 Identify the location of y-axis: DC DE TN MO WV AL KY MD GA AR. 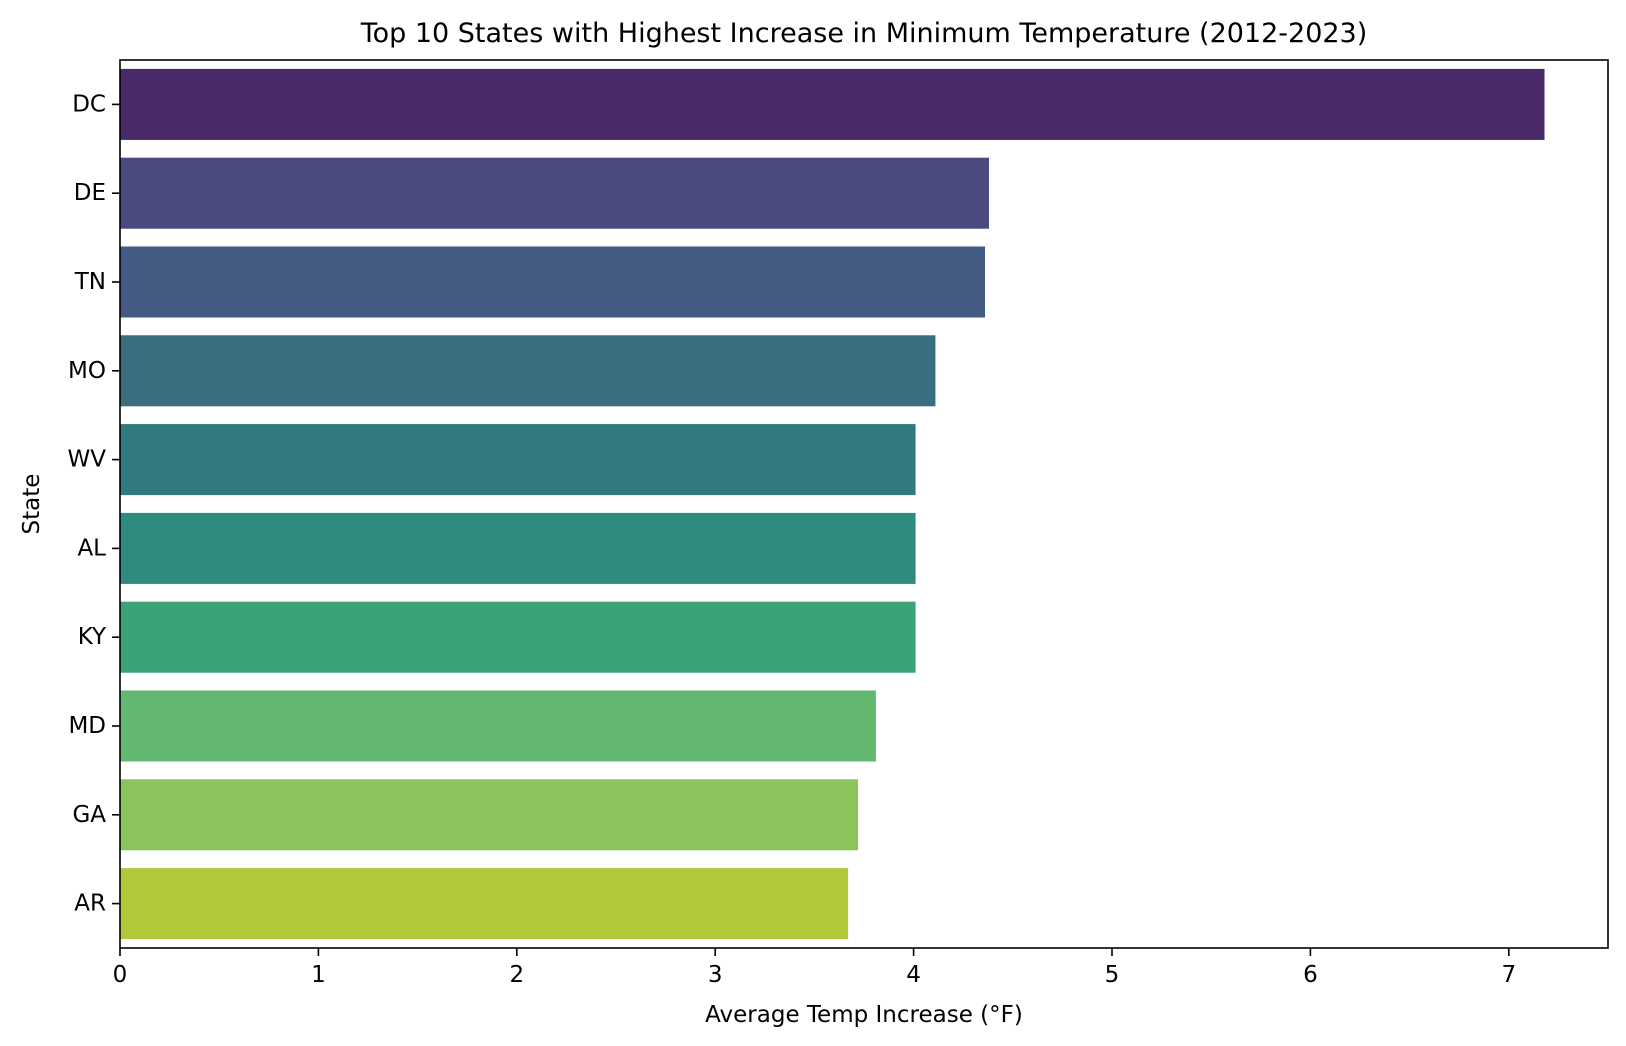
(94, 504).